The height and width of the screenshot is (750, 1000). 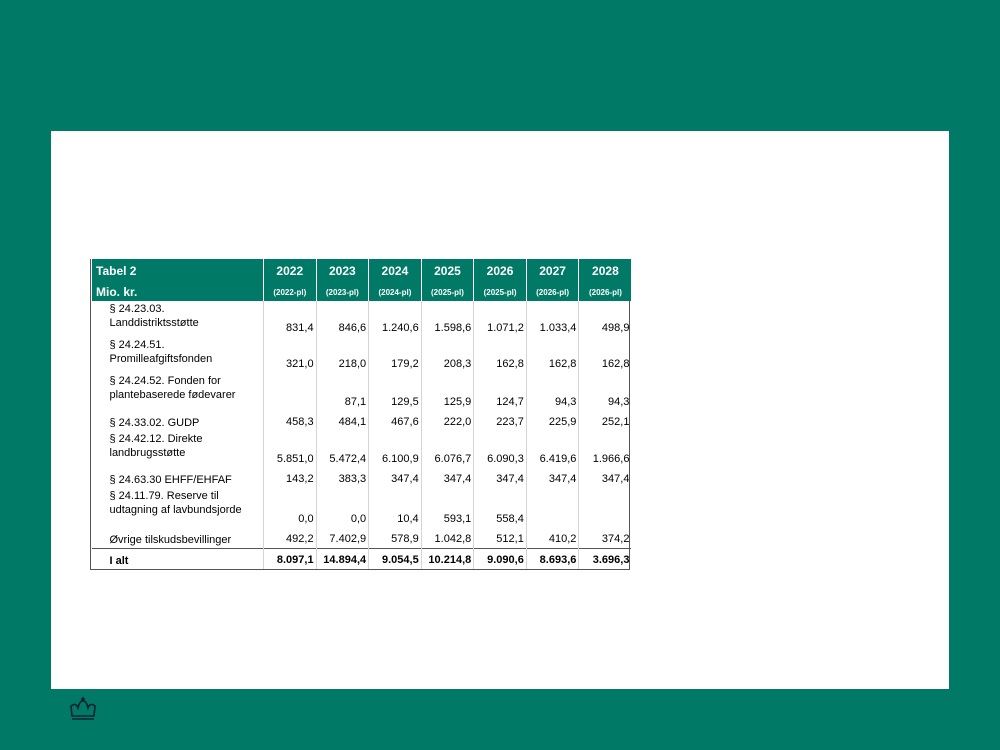 I want to click on year-header: 2025, so click(x=447, y=271).